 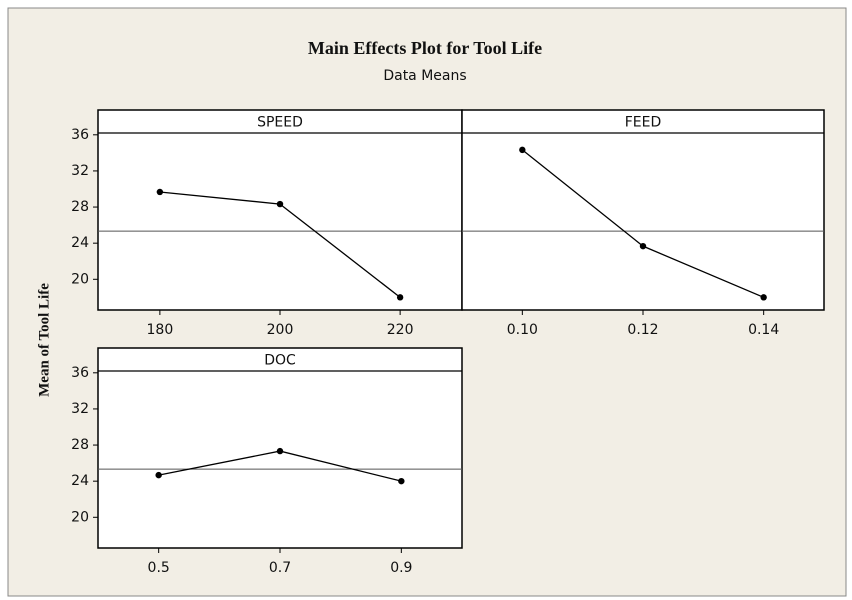 What do you see at coordinates (44, 340) in the screenshot?
I see `y-axis-label: Mean of Tool Life` at bounding box center [44, 340].